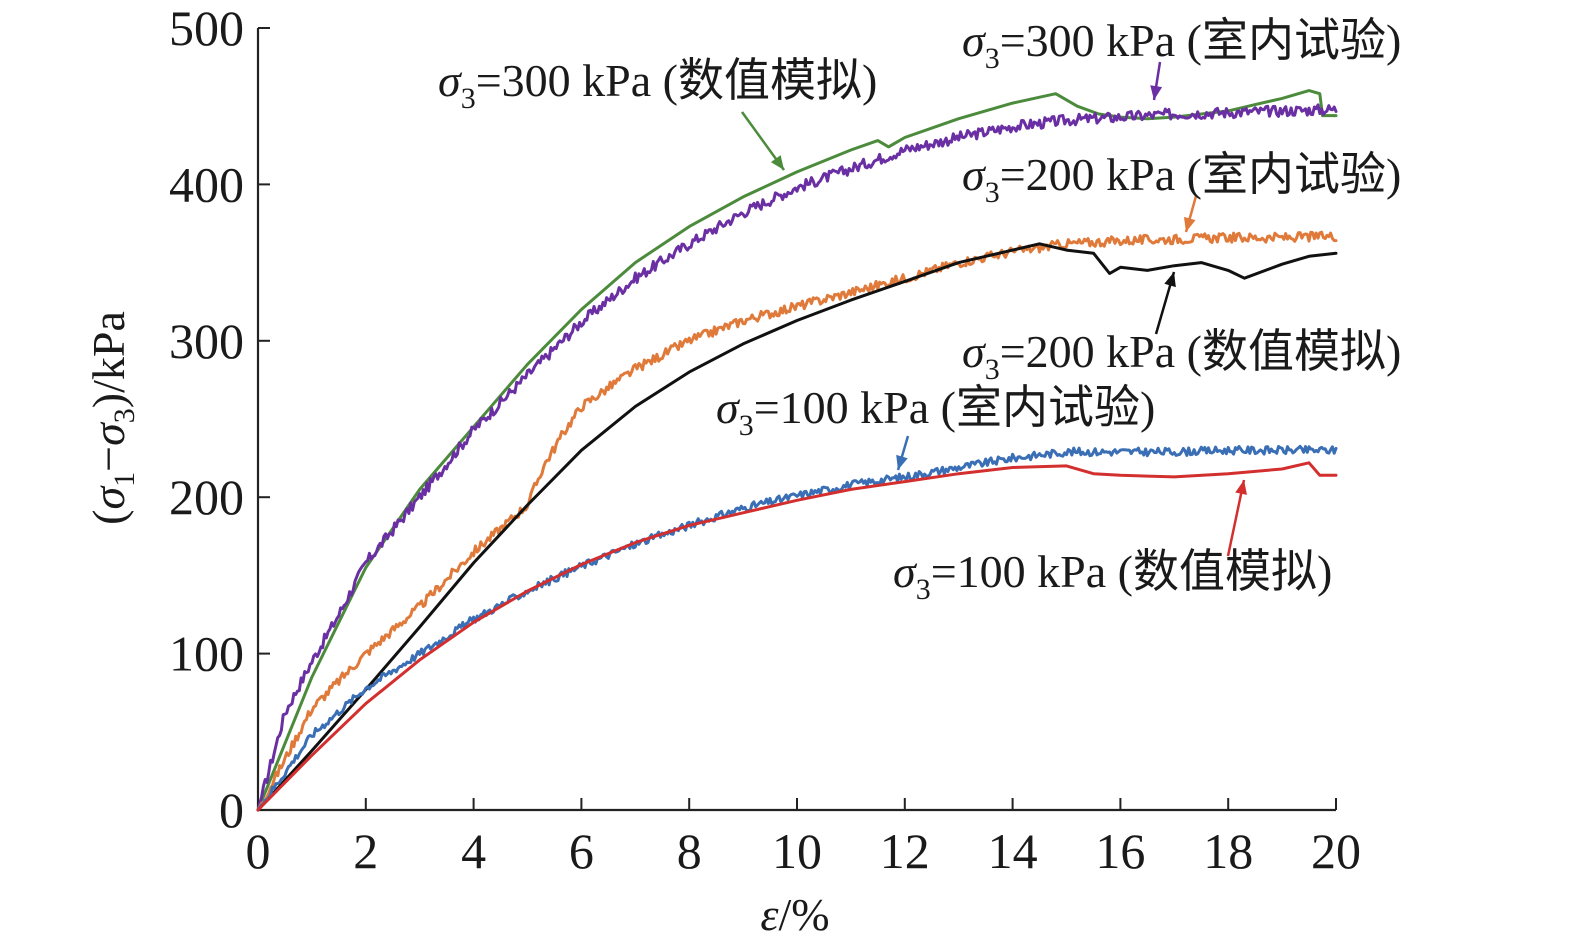  What do you see at coordinates (365, 851) in the screenshot?
I see `x-tick-label: 2` at bounding box center [365, 851].